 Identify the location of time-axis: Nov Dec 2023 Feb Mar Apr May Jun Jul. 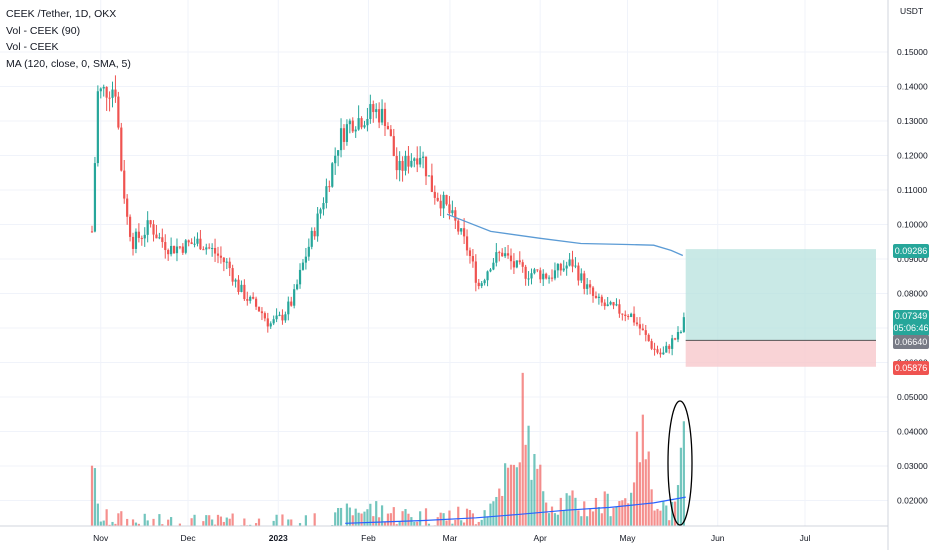
(444, 534).